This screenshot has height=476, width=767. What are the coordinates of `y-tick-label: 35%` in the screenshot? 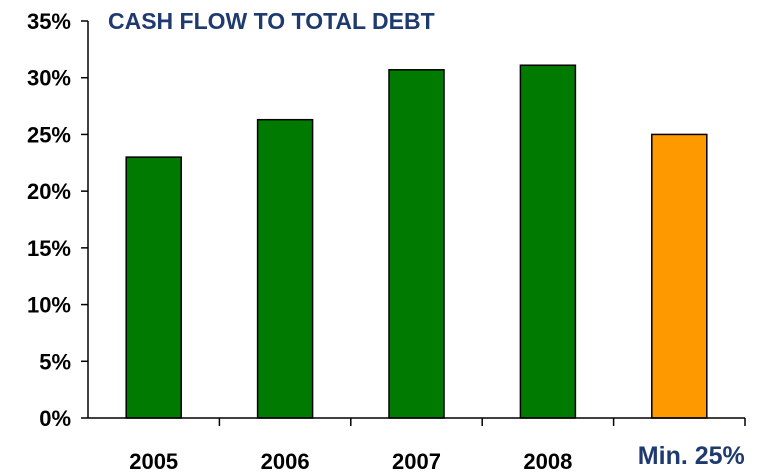 It's located at (49, 21).